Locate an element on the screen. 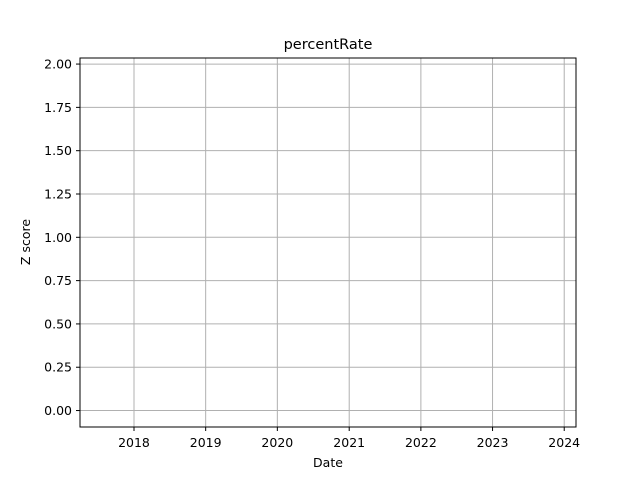  y-tick-label: 1.75 is located at coordinates (58, 107).